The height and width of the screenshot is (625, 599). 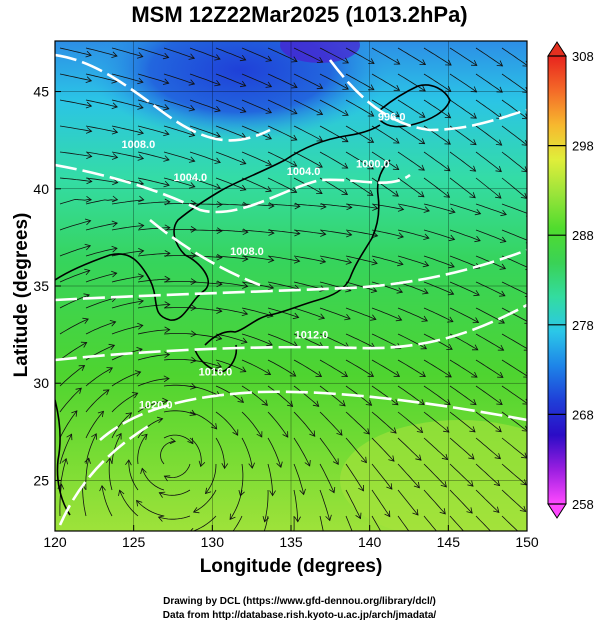 I want to click on isobar-label: 1008.0, so click(x=247, y=252).